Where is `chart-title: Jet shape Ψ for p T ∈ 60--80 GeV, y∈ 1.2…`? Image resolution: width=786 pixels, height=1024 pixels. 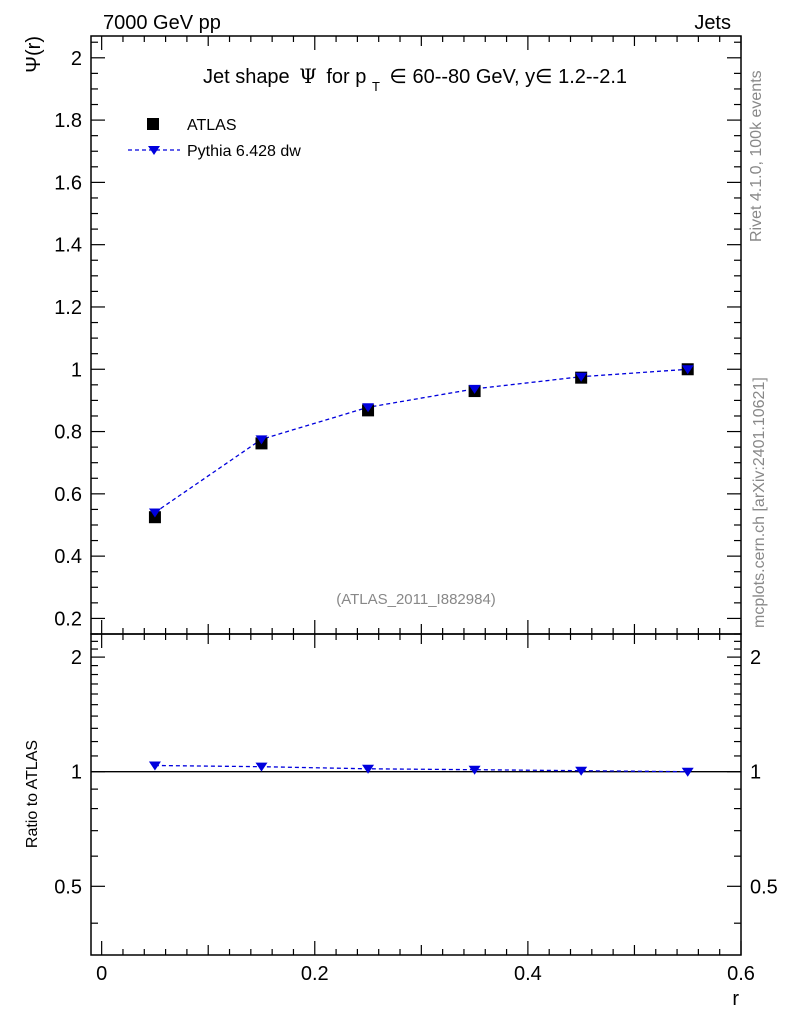
chart-title: Jet shape Ψ for p T ∈ 60--80 GeV, y∈ 1.2… is located at coordinates (415, 80).